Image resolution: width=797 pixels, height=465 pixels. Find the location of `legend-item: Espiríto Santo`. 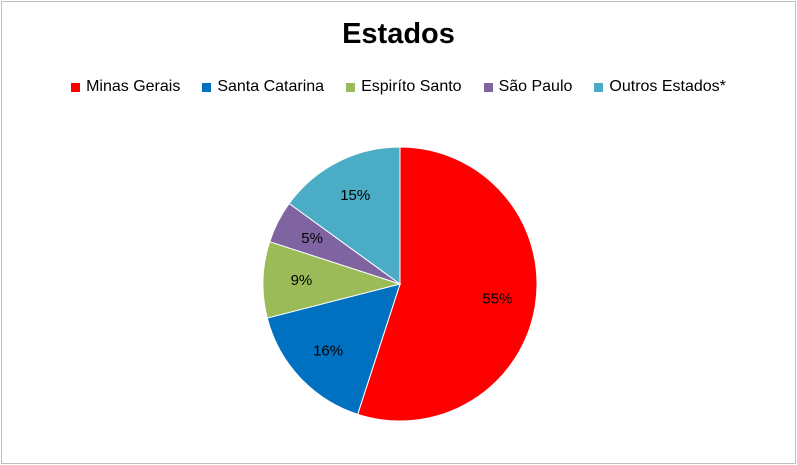

legend-item: Espiríto Santo is located at coordinates (404, 87).